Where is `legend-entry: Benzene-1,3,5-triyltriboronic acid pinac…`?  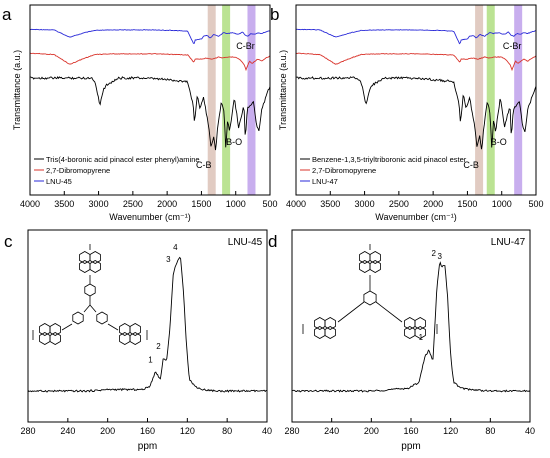
legend-entry: Benzene-1,3,5-triyltriboronic acid pinac… is located at coordinates (389, 159).